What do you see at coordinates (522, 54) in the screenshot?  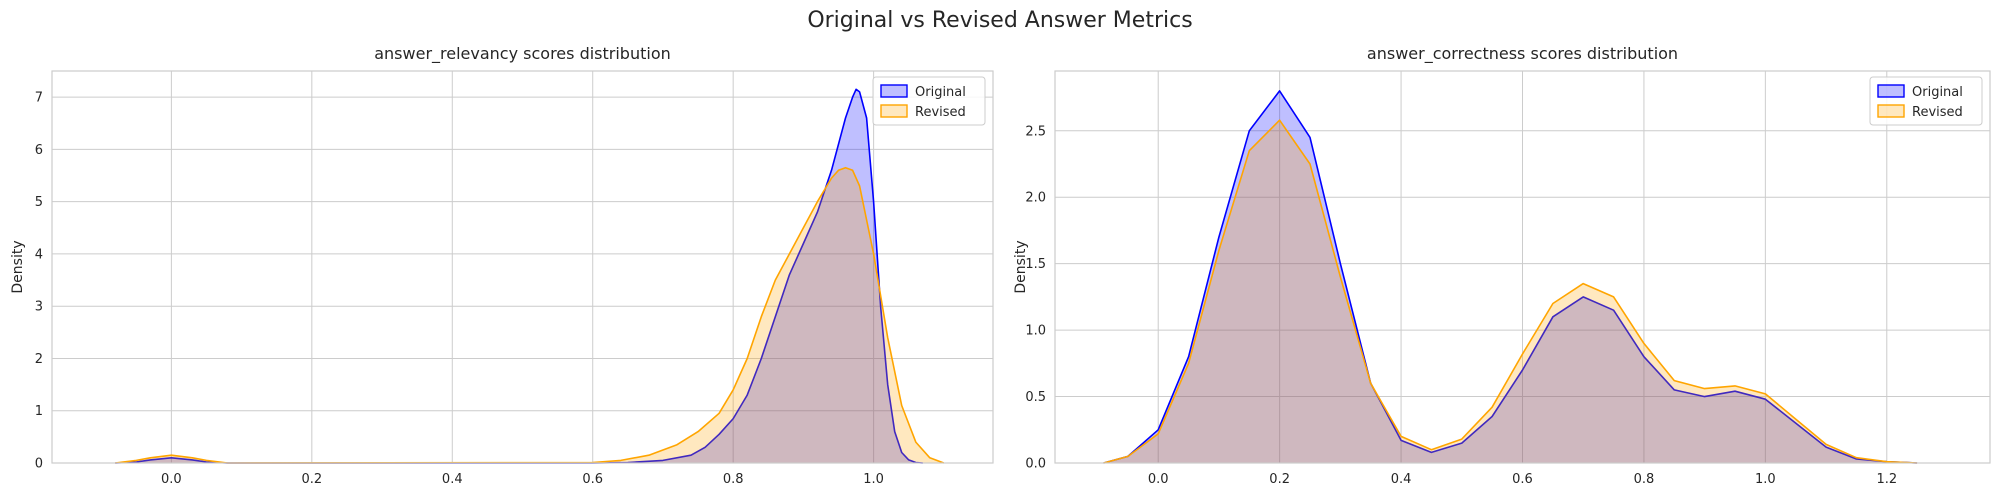 I see `chart-title: answer_relevancy scores distribution` at bounding box center [522, 54].